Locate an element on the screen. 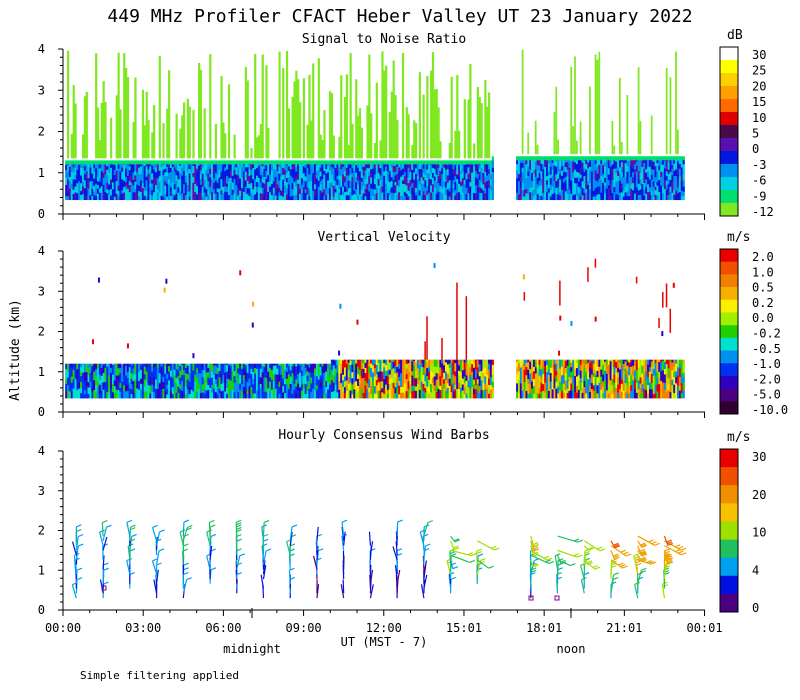 Image resolution: width=800 pixels, height=700 pixels. colorbar-segment is located at coordinates (729, 171).